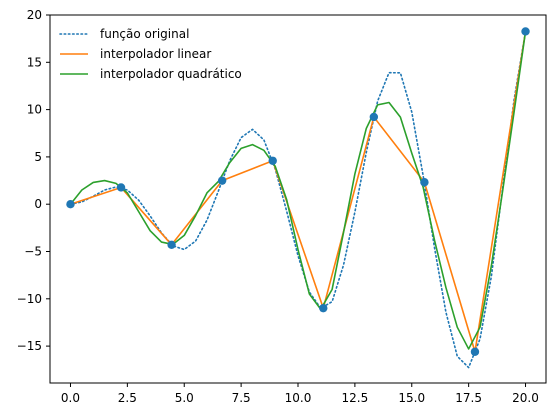  I want to click on y-axis: −15 −10 −5 0 5 10 15 20, so click(33, 180).